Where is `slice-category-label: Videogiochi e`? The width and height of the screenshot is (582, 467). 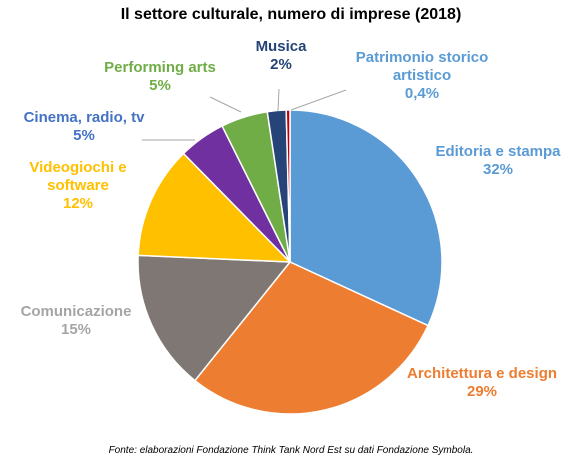 slice-category-label: Videogiochi e is located at coordinates (77, 167).